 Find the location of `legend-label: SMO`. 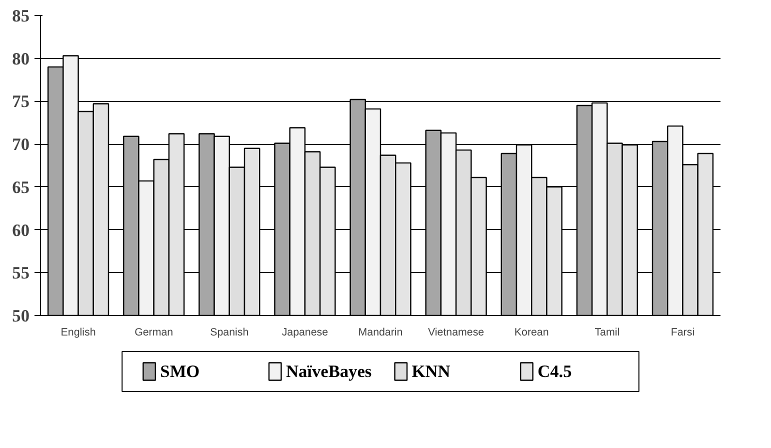

legend-label: SMO is located at coordinates (180, 371).